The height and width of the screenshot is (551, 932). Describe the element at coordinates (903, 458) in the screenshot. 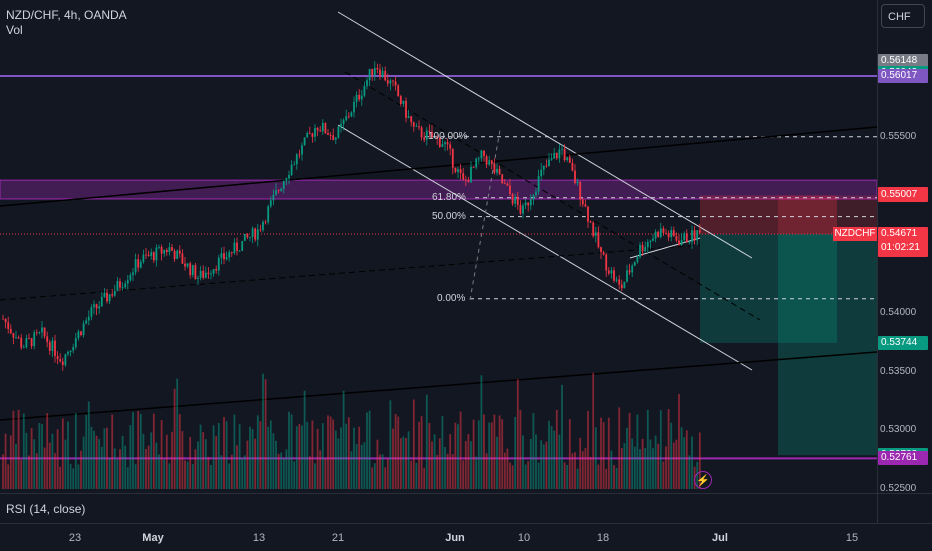

I see `price-badge: 0.52761` at that location.